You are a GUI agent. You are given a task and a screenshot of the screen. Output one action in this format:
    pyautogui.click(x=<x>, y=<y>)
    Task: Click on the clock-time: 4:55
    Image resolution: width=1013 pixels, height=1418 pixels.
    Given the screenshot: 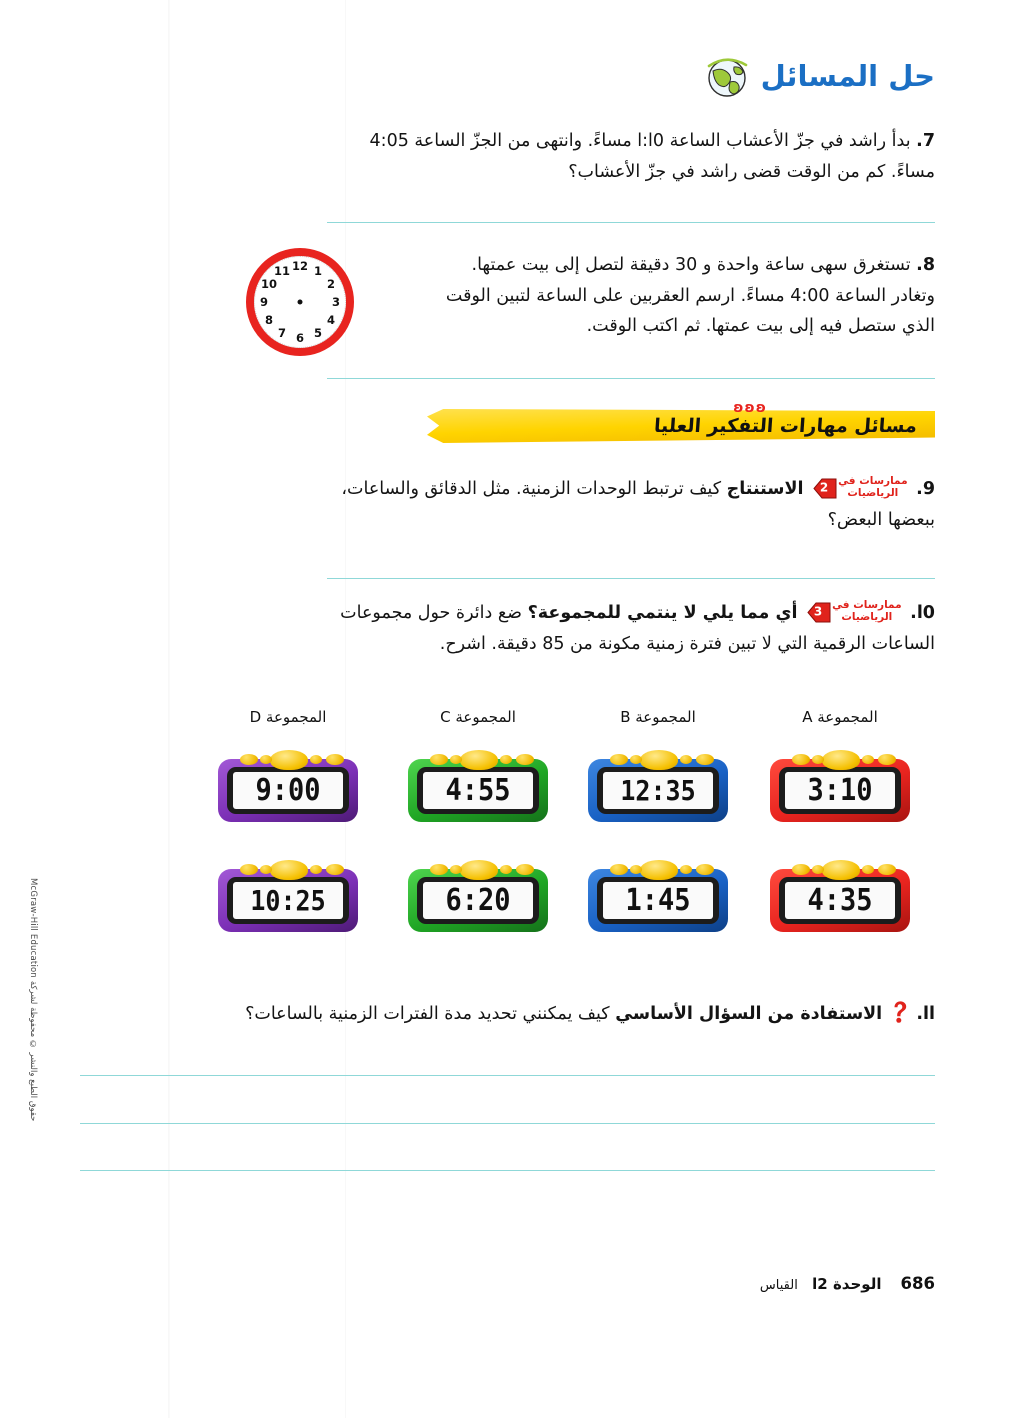 What is the action you would take?
    pyautogui.click(x=478, y=790)
    